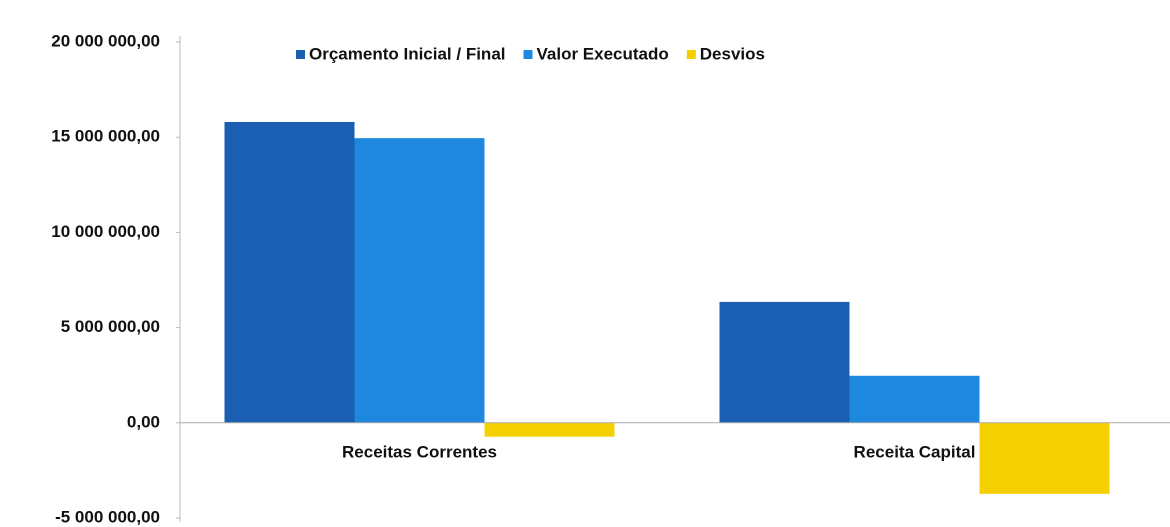 The image size is (1170, 527). What do you see at coordinates (407, 53) in the screenshot?
I see `legend-label: Orçamento Inicial / Final` at bounding box center [407, 53].